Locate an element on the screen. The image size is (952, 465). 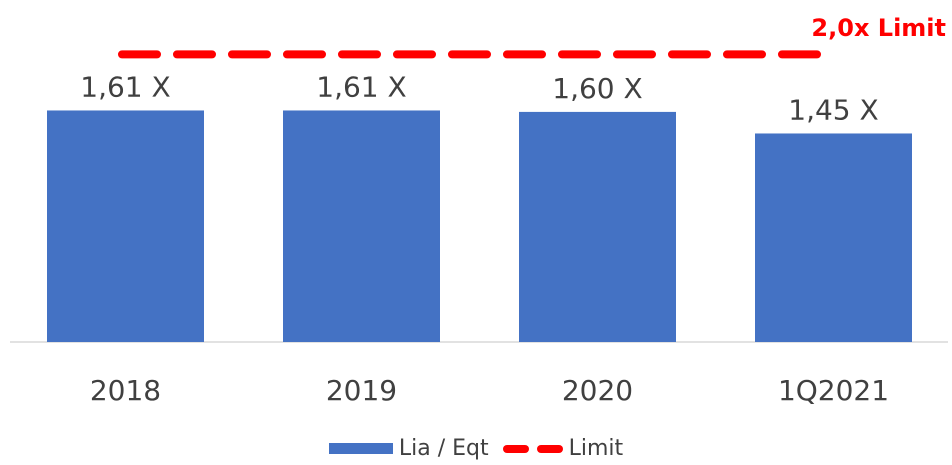
x-tick-label-1Q2021: 1Q2021 is located at coordinates (833, 390).